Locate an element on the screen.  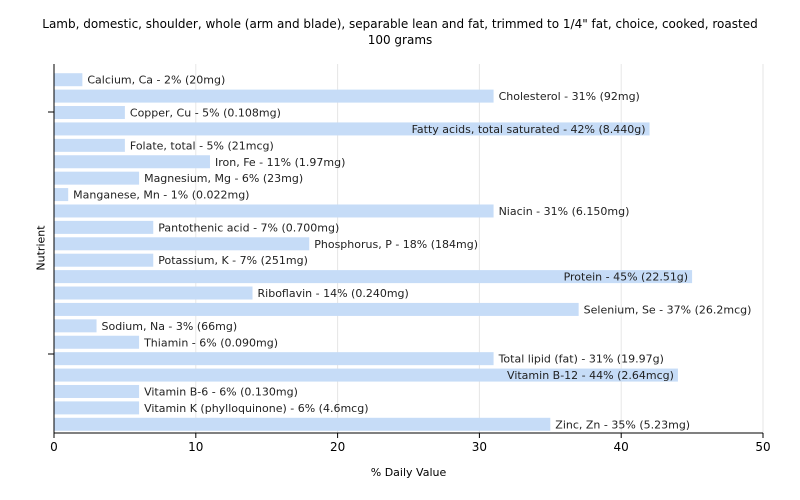
bar-label: Phosphorus, P - 18% (184mg) is located at coordinates (396, 244).